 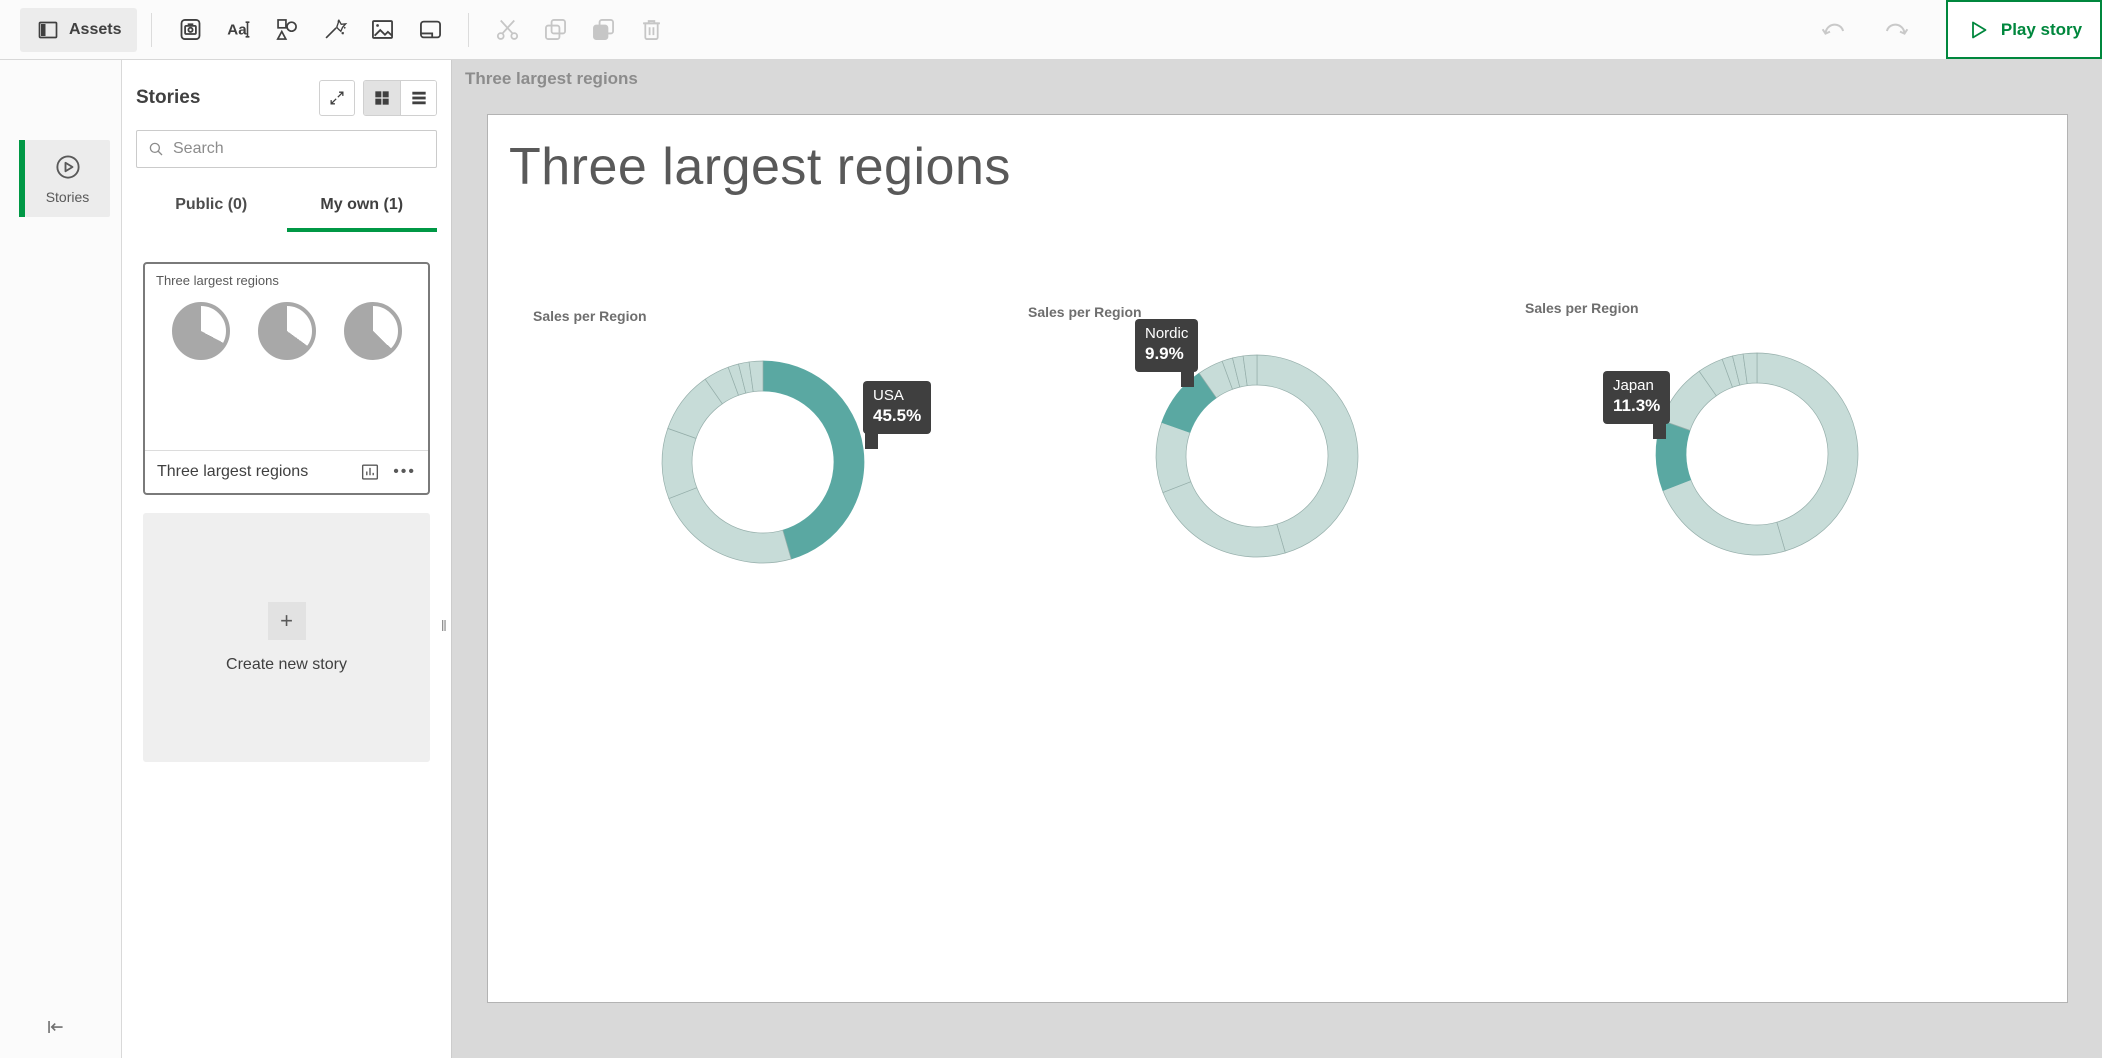 I want to click on redo-icon, so click(x=1897, y=29).